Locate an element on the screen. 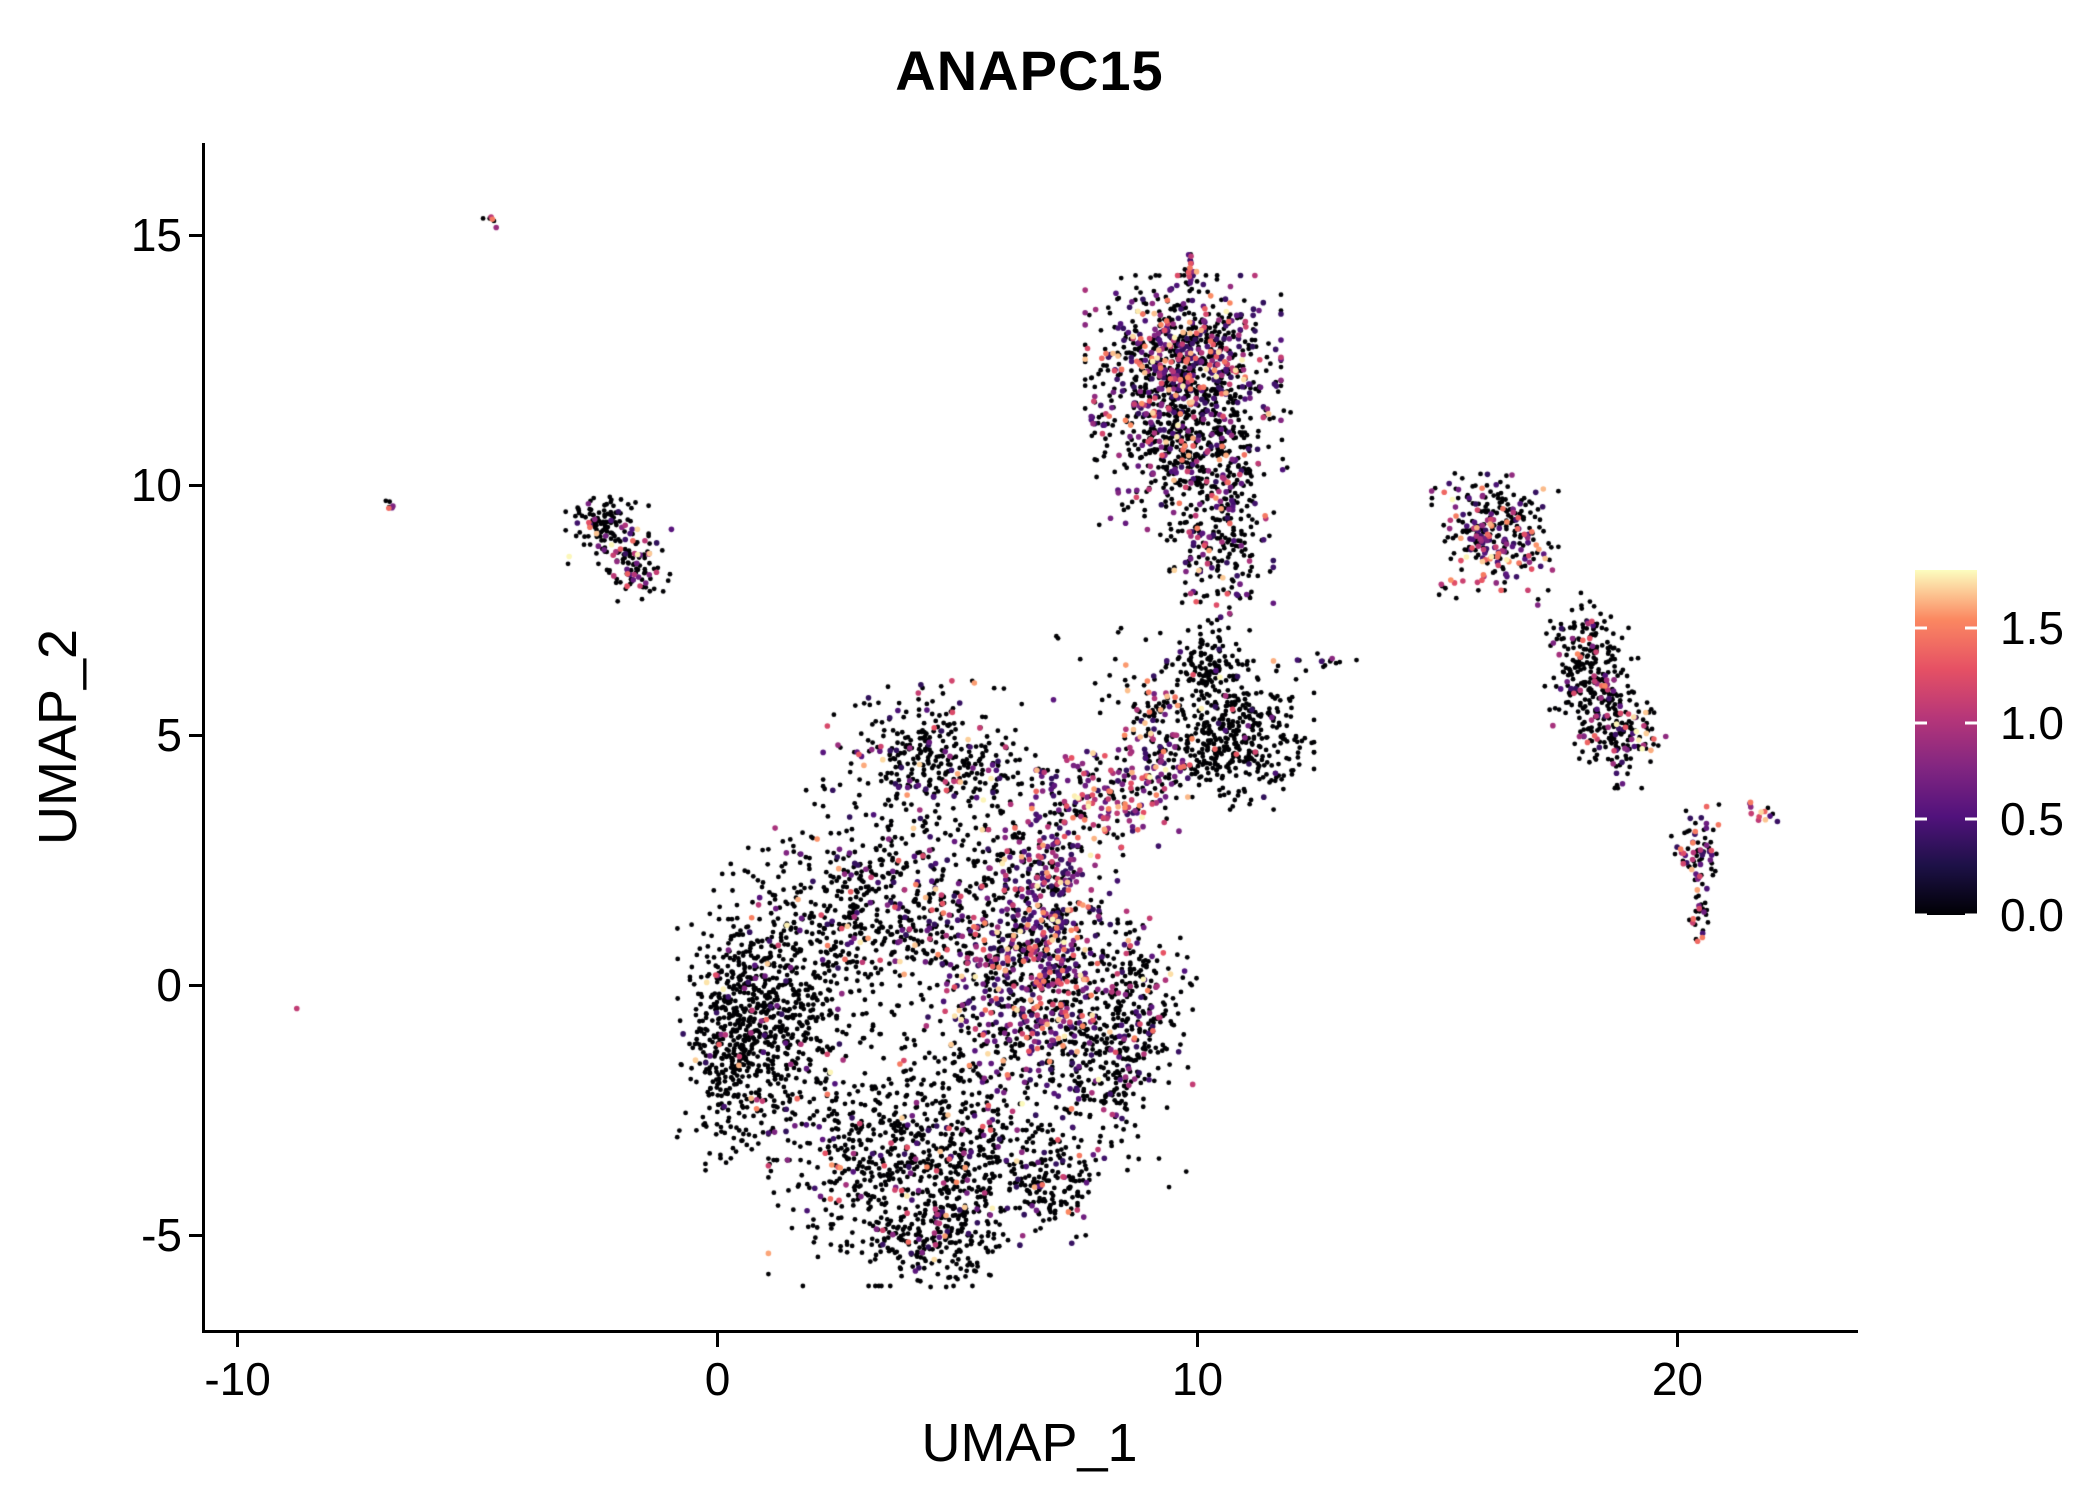 The height and width of the screenshot is (1500, 2100). x-tick-label: 10 is located at coordinates (1197, 1379).